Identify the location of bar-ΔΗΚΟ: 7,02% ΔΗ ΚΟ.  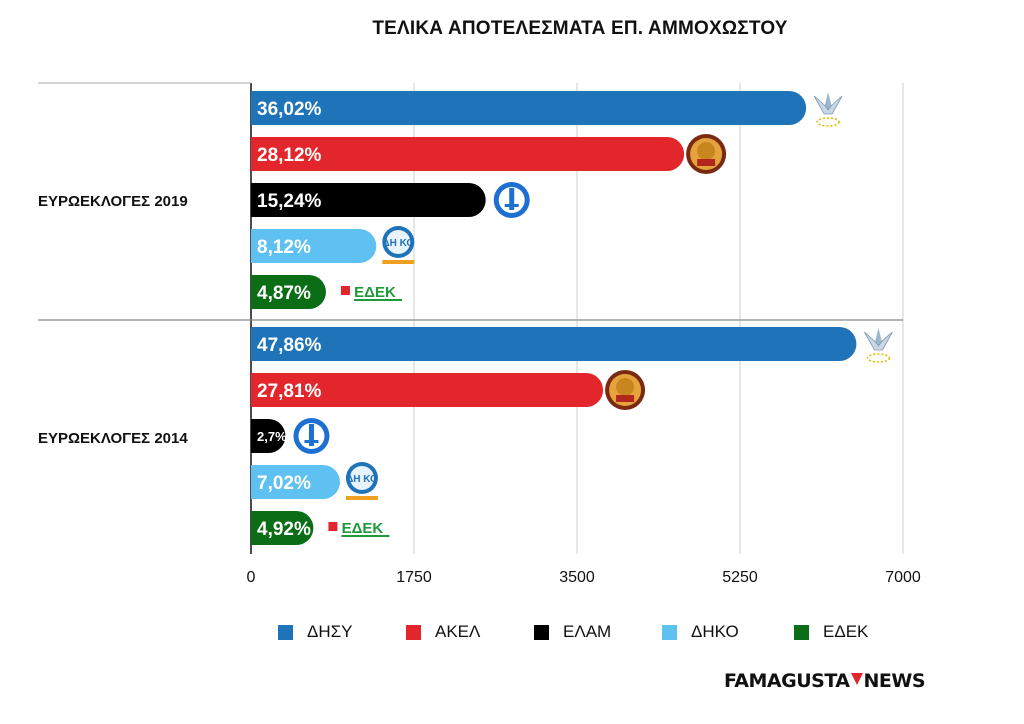
(314, 481).